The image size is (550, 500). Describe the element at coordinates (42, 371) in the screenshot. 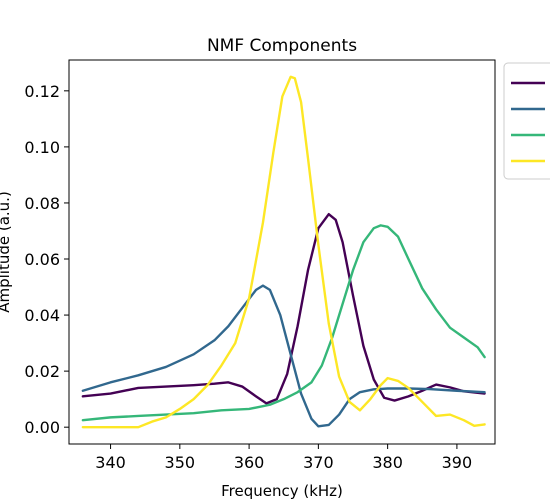

I see `y-tick-label: 0.02` at that location.